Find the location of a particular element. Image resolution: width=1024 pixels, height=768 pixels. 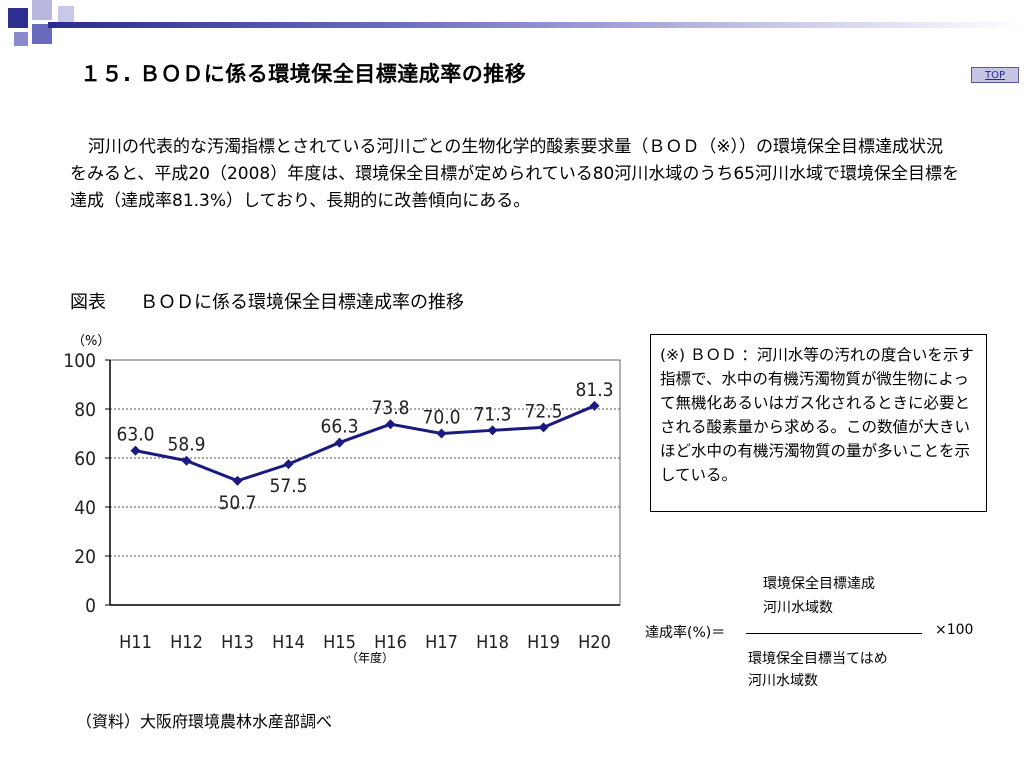

x-tick-label: H15 is located at coordinates (339, 642).